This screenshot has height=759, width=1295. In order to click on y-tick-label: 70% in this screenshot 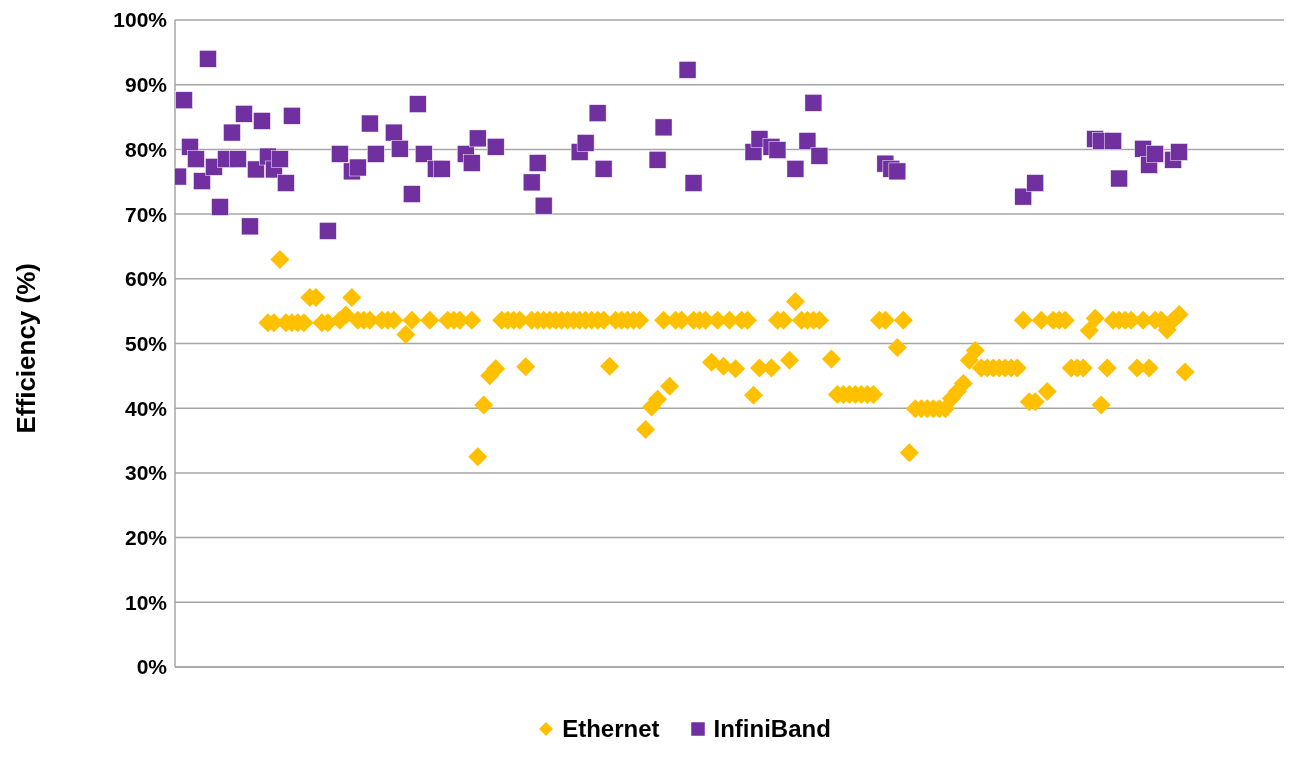, I will do `click(146, 214)`.